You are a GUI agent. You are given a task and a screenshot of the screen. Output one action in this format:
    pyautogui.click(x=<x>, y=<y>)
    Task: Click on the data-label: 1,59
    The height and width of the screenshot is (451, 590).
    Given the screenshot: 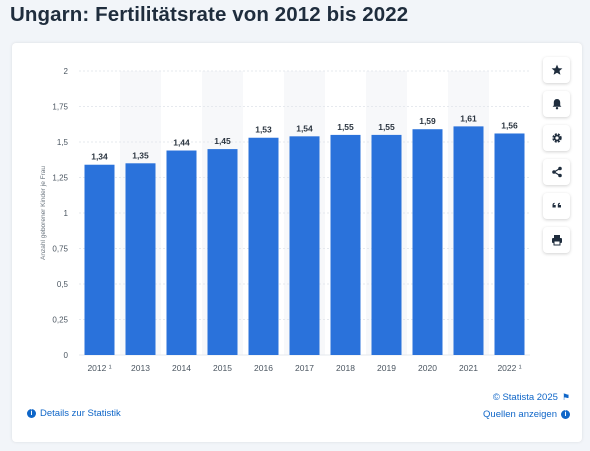 What is the action you would take?
    pyautogui.click(x=427, y=121)
    